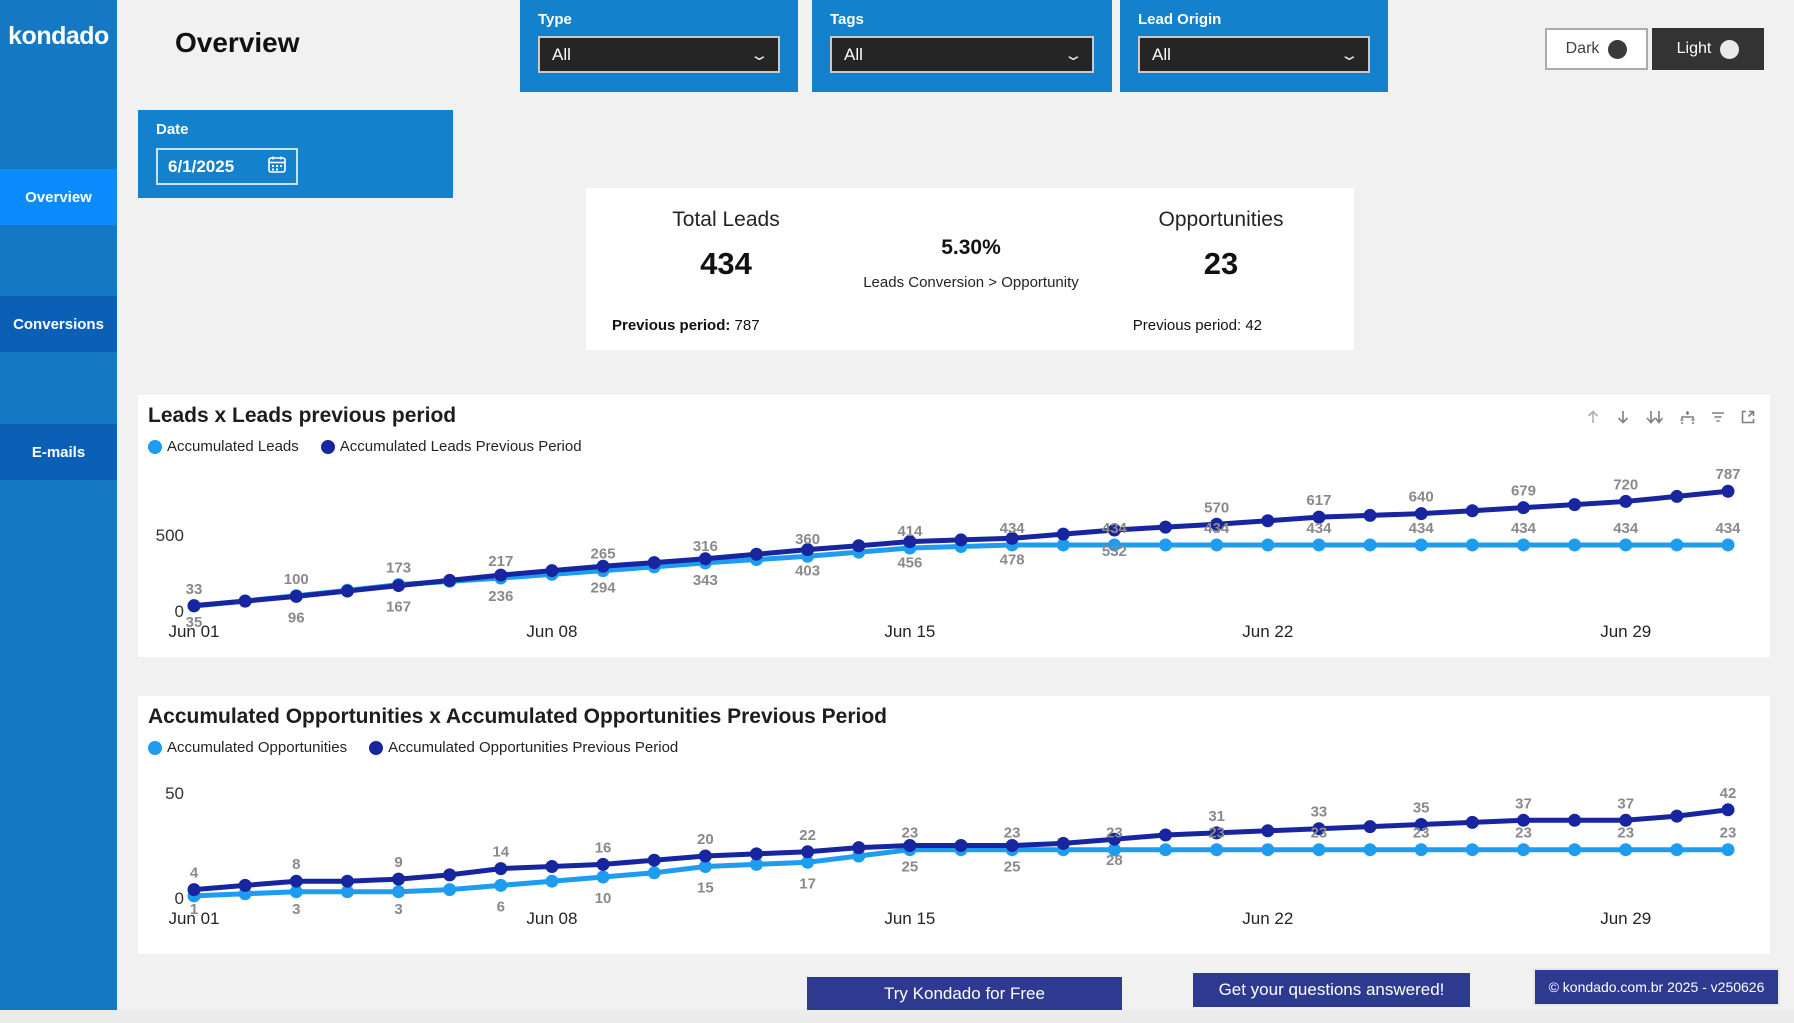  I want to click on opportunities-previous: Previous period: 42, so click(1197, 325).